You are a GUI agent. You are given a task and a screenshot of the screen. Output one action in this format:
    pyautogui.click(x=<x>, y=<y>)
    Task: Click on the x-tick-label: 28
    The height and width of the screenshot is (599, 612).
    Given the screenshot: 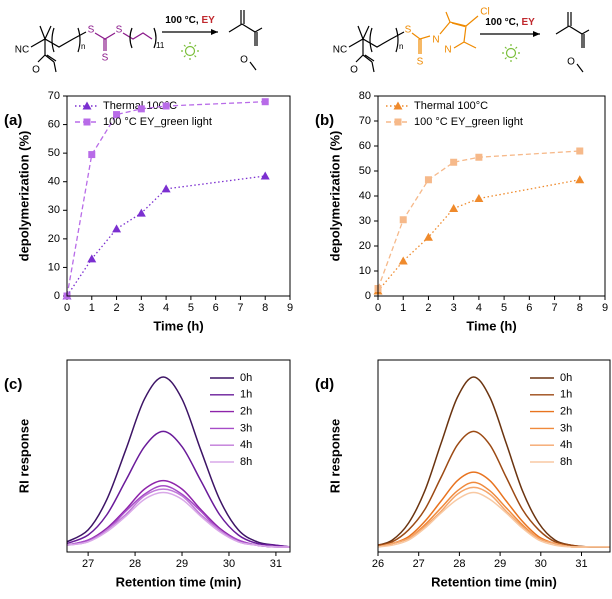 What is the action you would take?
    pyautogui.click(x=135, y=564)
    